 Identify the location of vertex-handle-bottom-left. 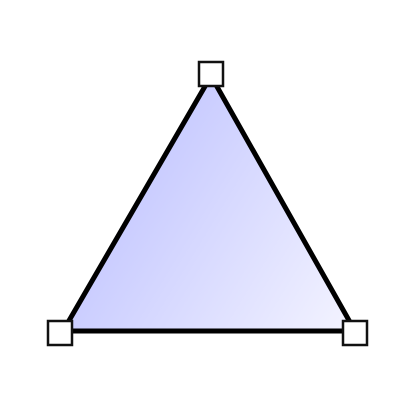
(60, 333).